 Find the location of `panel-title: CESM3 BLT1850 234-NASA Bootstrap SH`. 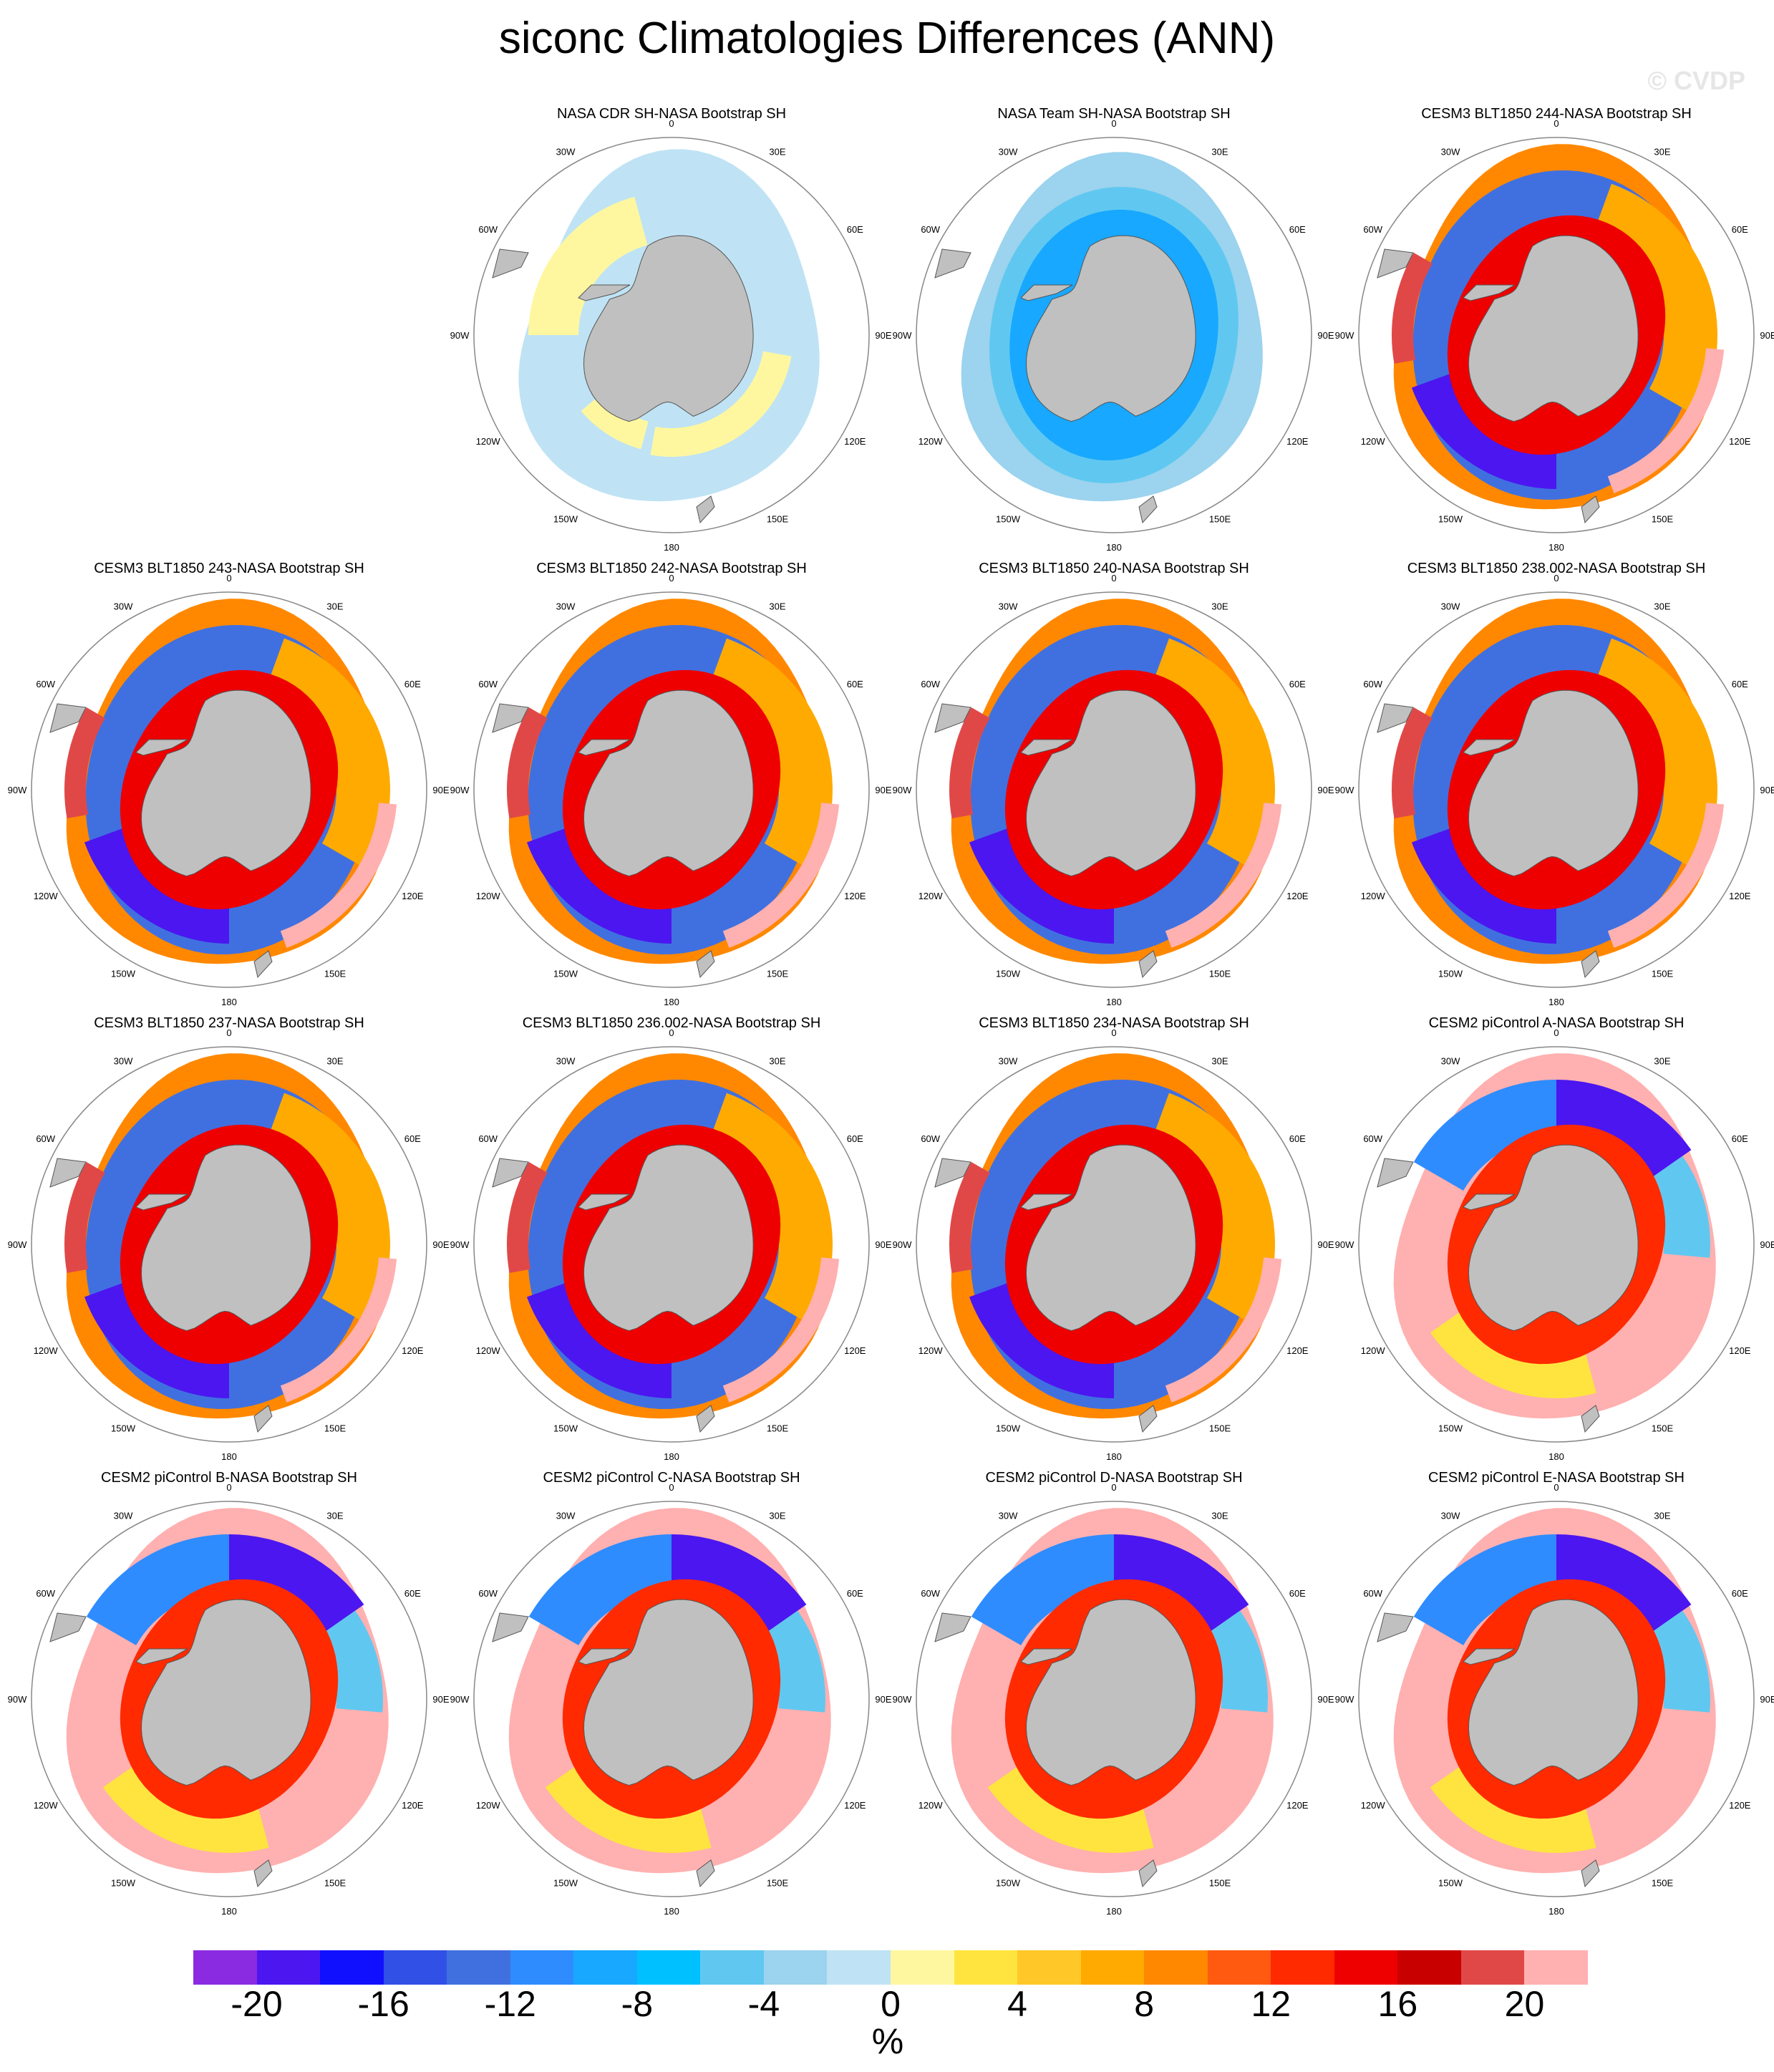

panel-title: CESM3 BLT1850 234-NASA Bootstrap SH is located at coordinates (1114, 1023).